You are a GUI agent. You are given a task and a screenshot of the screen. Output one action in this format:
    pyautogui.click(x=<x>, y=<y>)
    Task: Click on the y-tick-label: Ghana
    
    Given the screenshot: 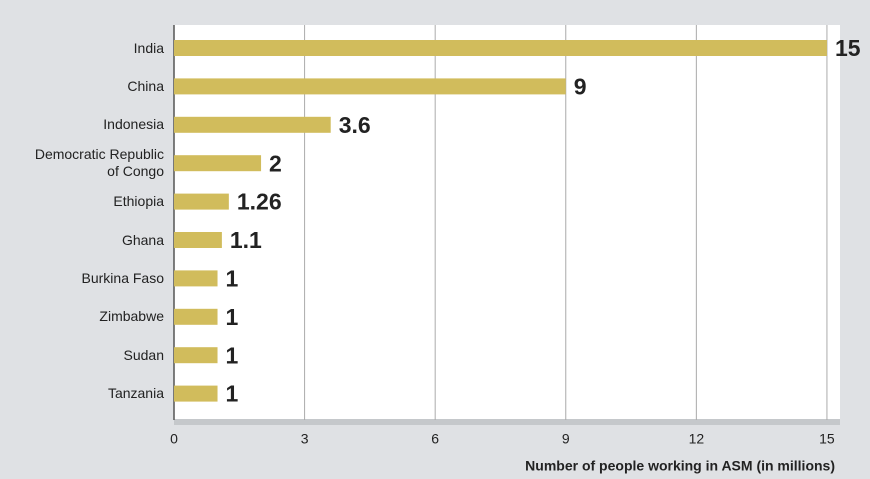 What is the action you would take?
    pyautogui.click(x=142, y=239)
    